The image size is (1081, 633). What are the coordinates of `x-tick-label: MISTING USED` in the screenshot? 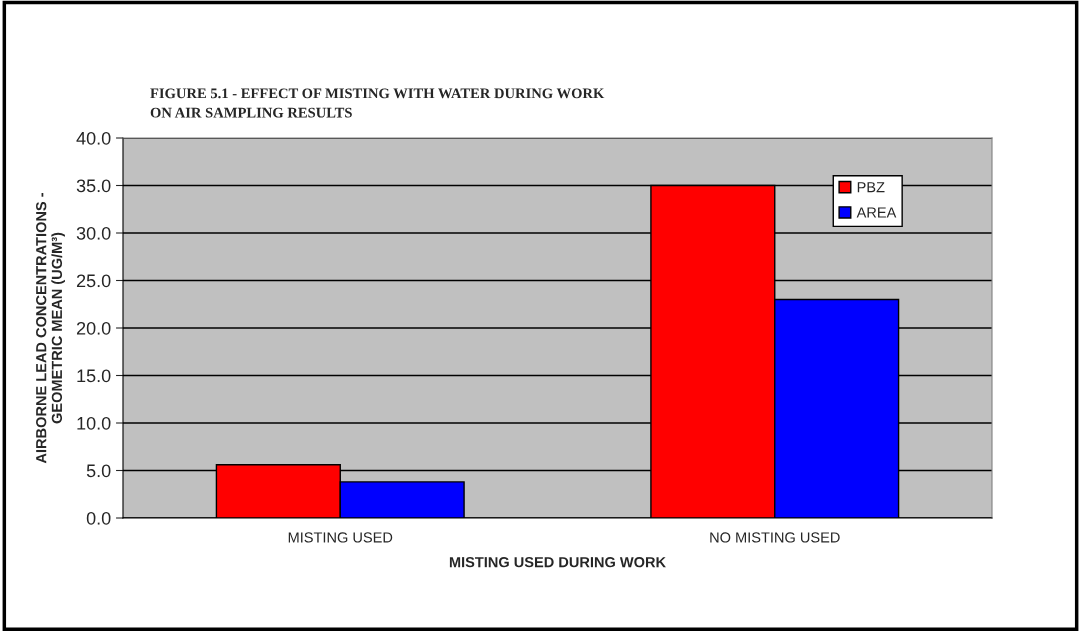 It's located at (340, 537).